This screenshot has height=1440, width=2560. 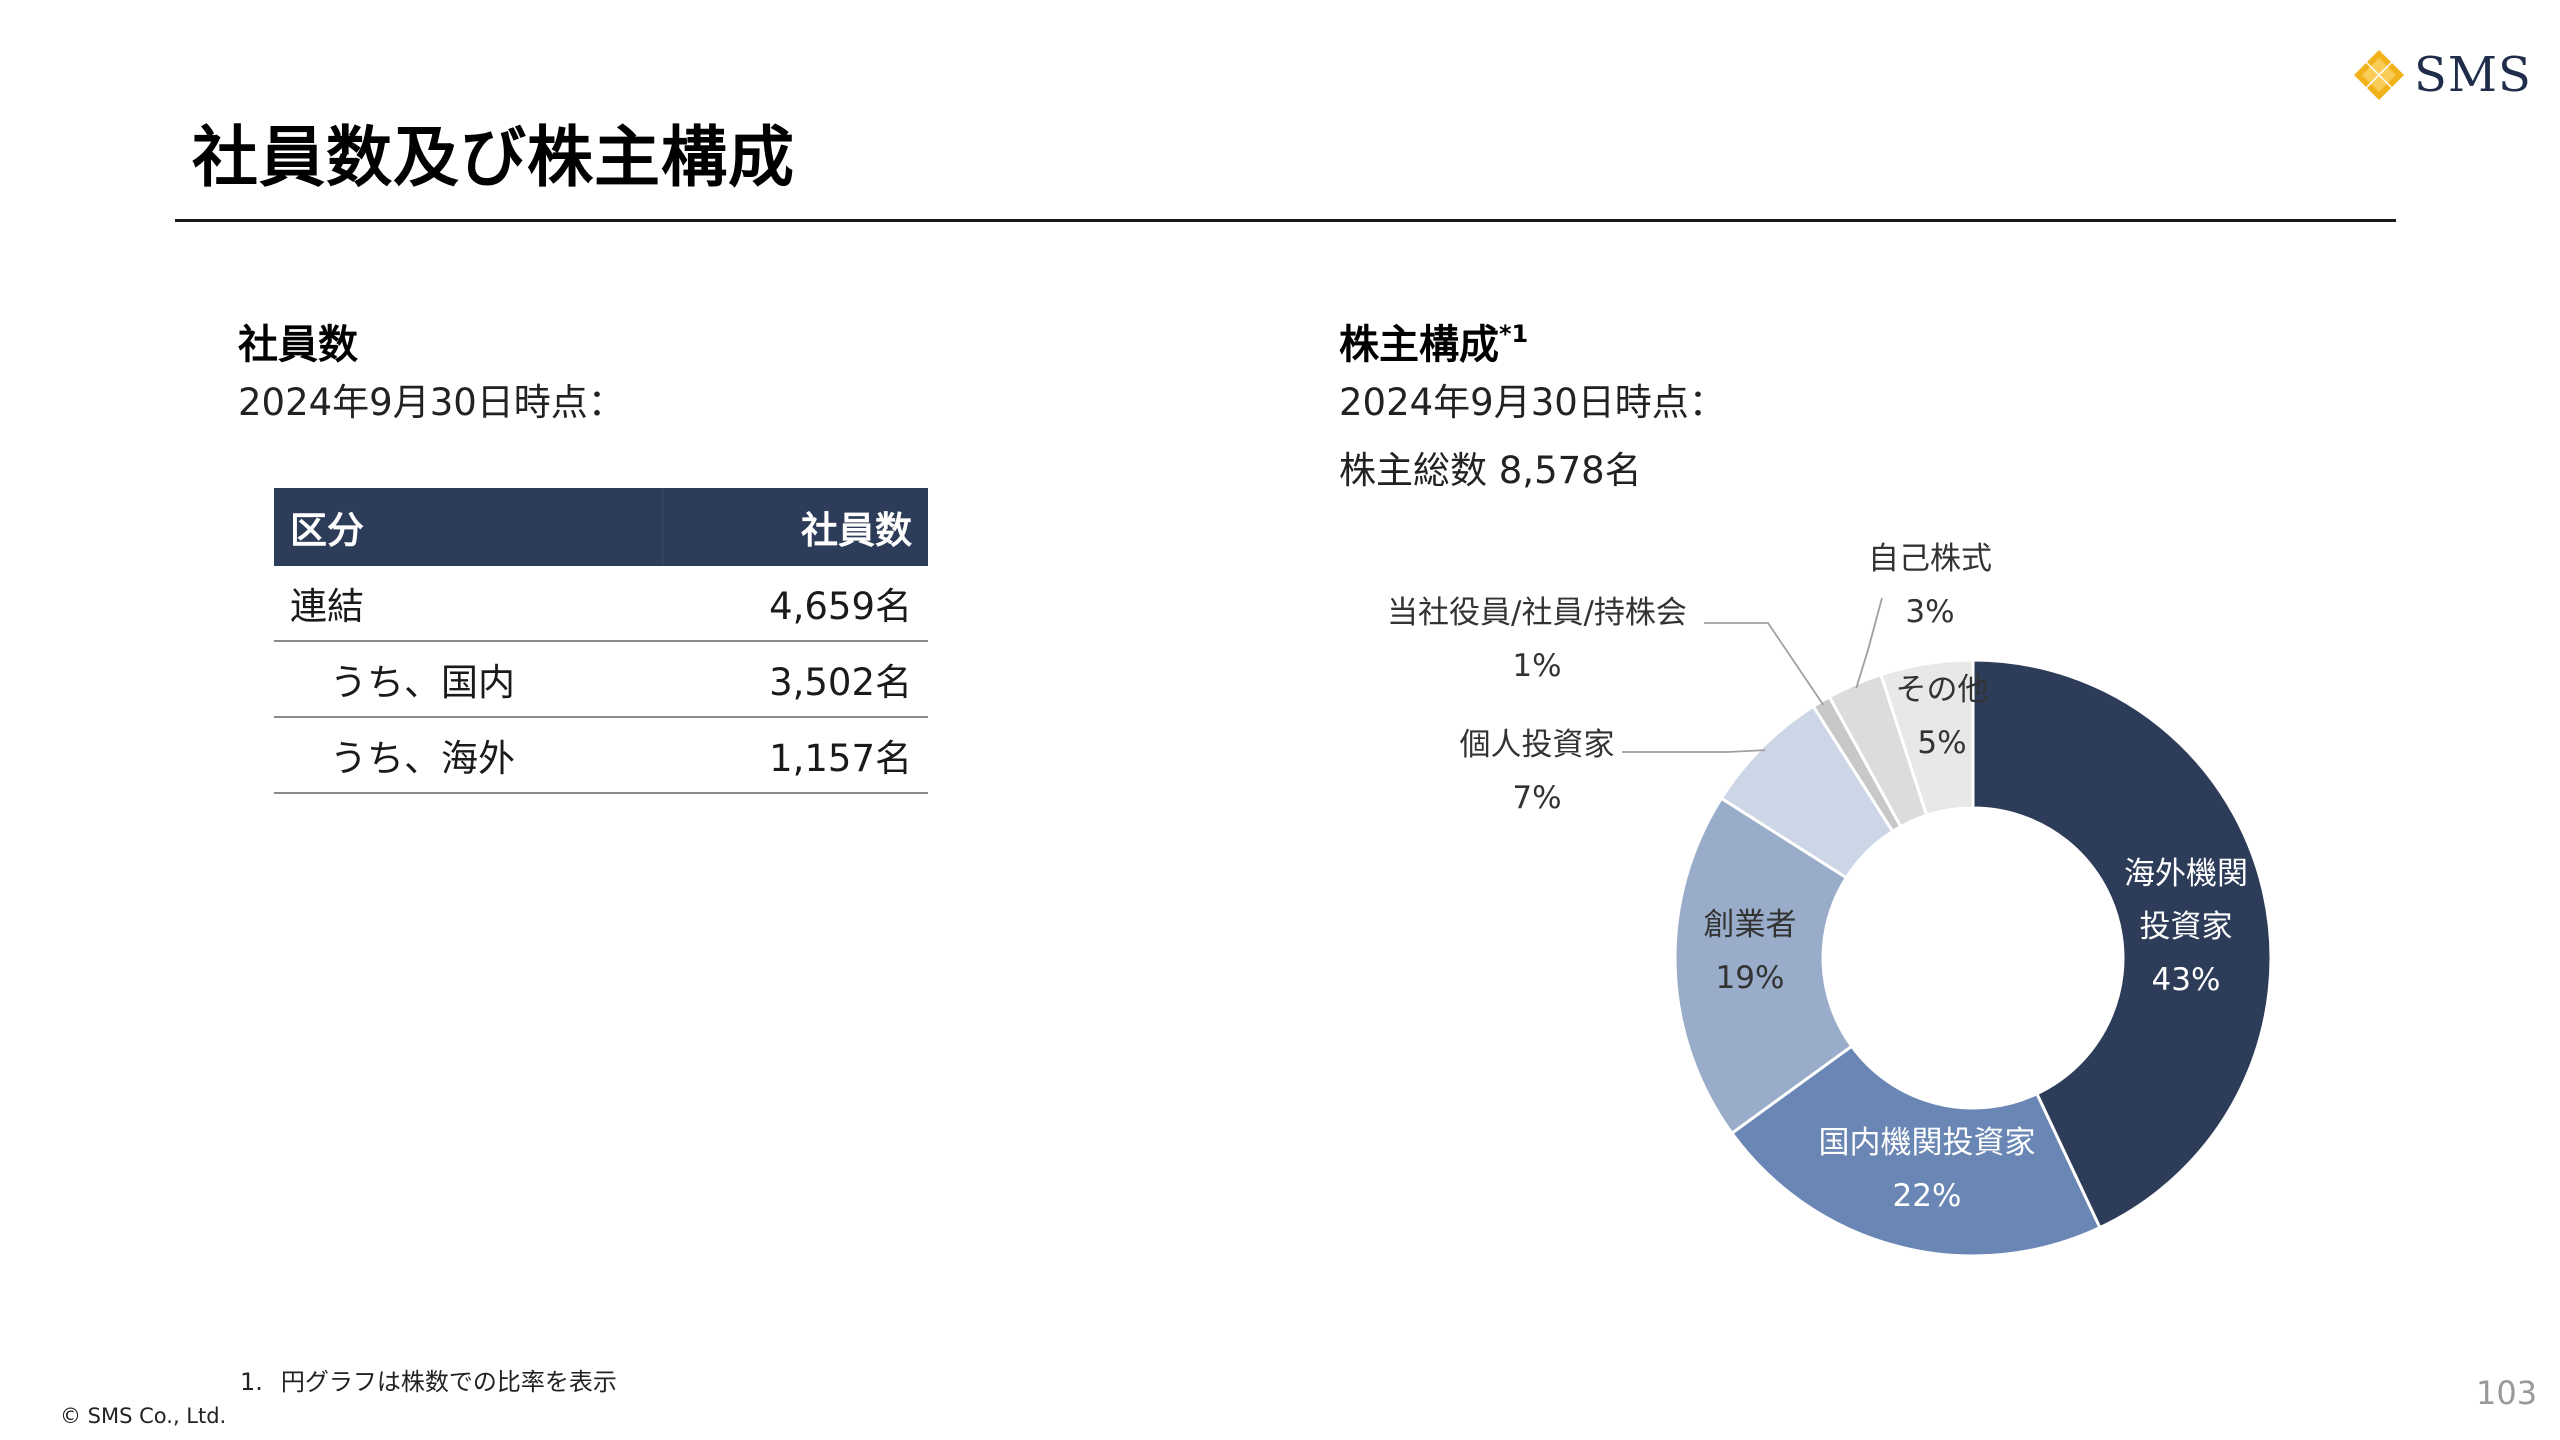 I want to click on table-row: うち、国内 3,502名, so click(x=601, y=679).